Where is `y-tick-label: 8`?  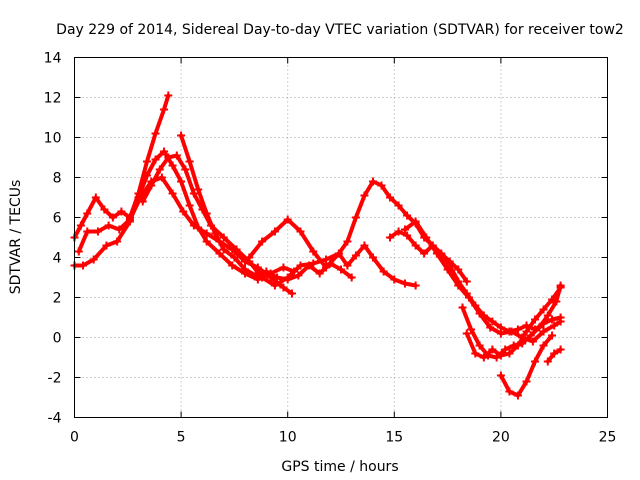 y-tick-label: 8 is located at coordinates (57, 179).